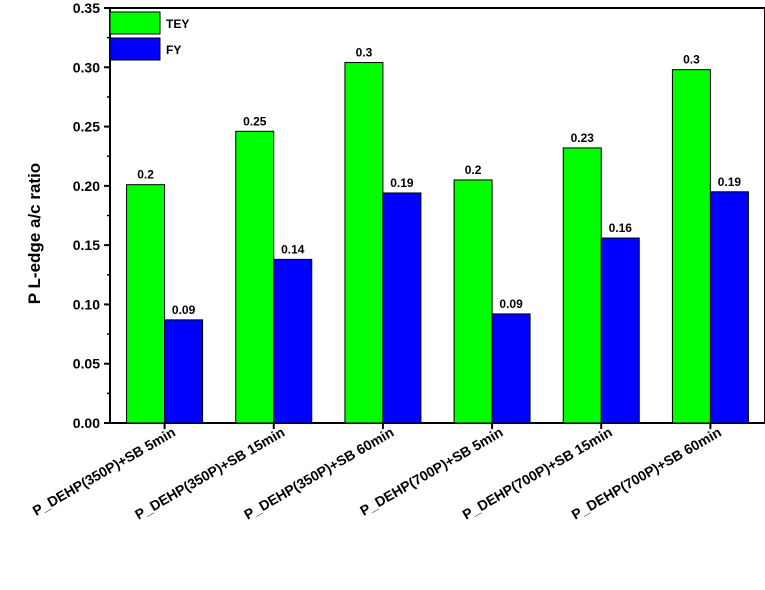  I want to click on legend-swatch-fy, so click(135, 49).